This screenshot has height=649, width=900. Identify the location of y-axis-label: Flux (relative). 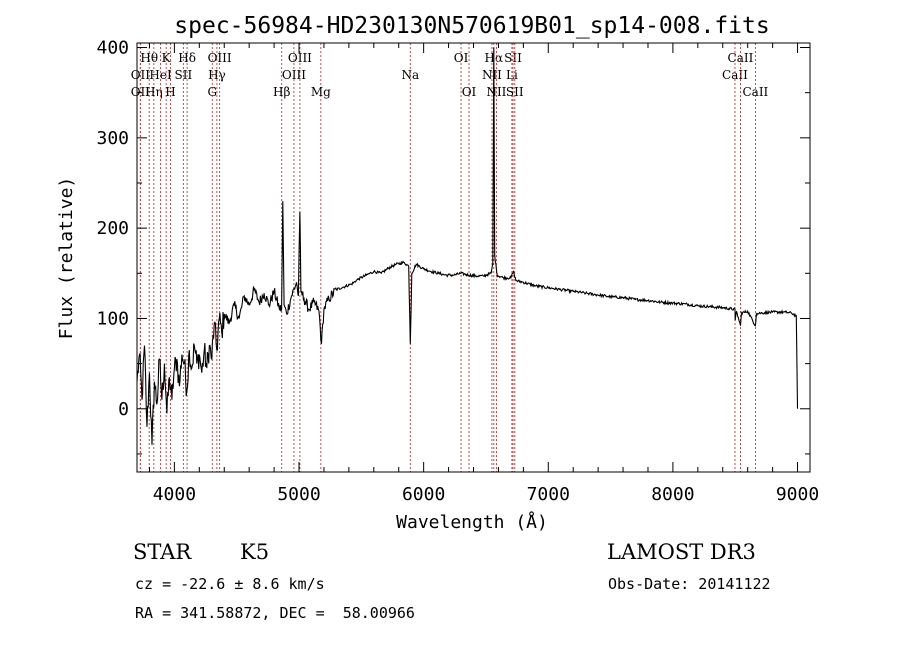
(66, 258).